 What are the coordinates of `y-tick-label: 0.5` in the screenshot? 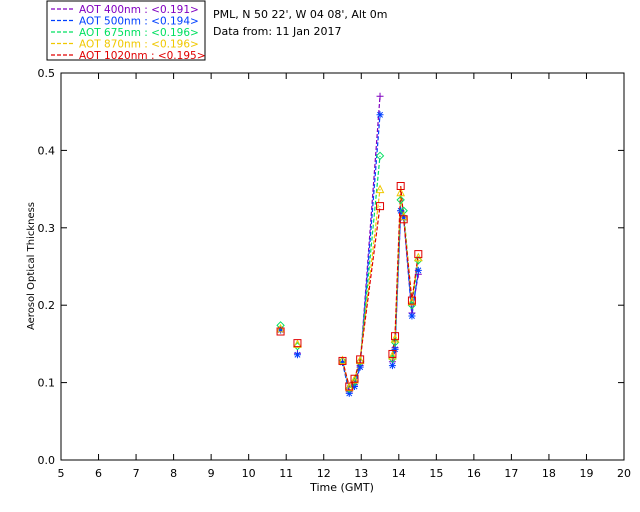 It's located at (47, 73).